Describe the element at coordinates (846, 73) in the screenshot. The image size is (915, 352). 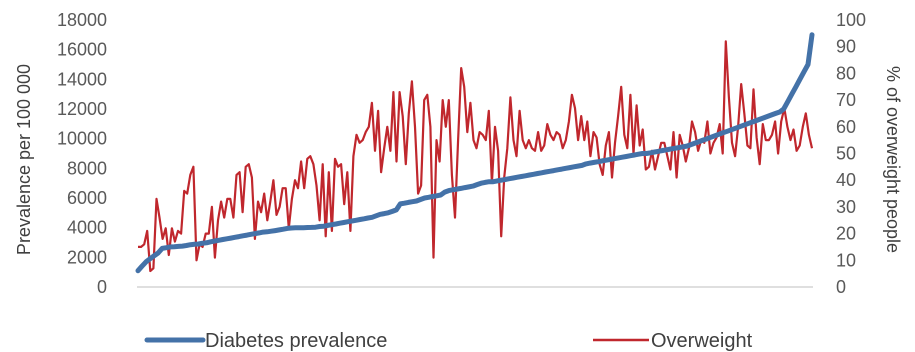
I see `right-tick-label: 80` at that location.